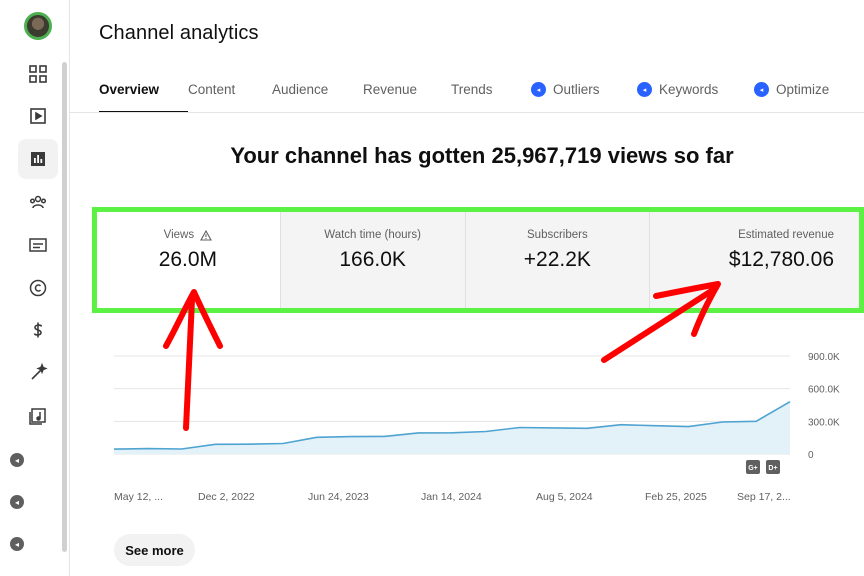  What do you see at coordinates (179, 235) in the screenshot?
I see `metric-label: Views` at bounding box center [179, 235].